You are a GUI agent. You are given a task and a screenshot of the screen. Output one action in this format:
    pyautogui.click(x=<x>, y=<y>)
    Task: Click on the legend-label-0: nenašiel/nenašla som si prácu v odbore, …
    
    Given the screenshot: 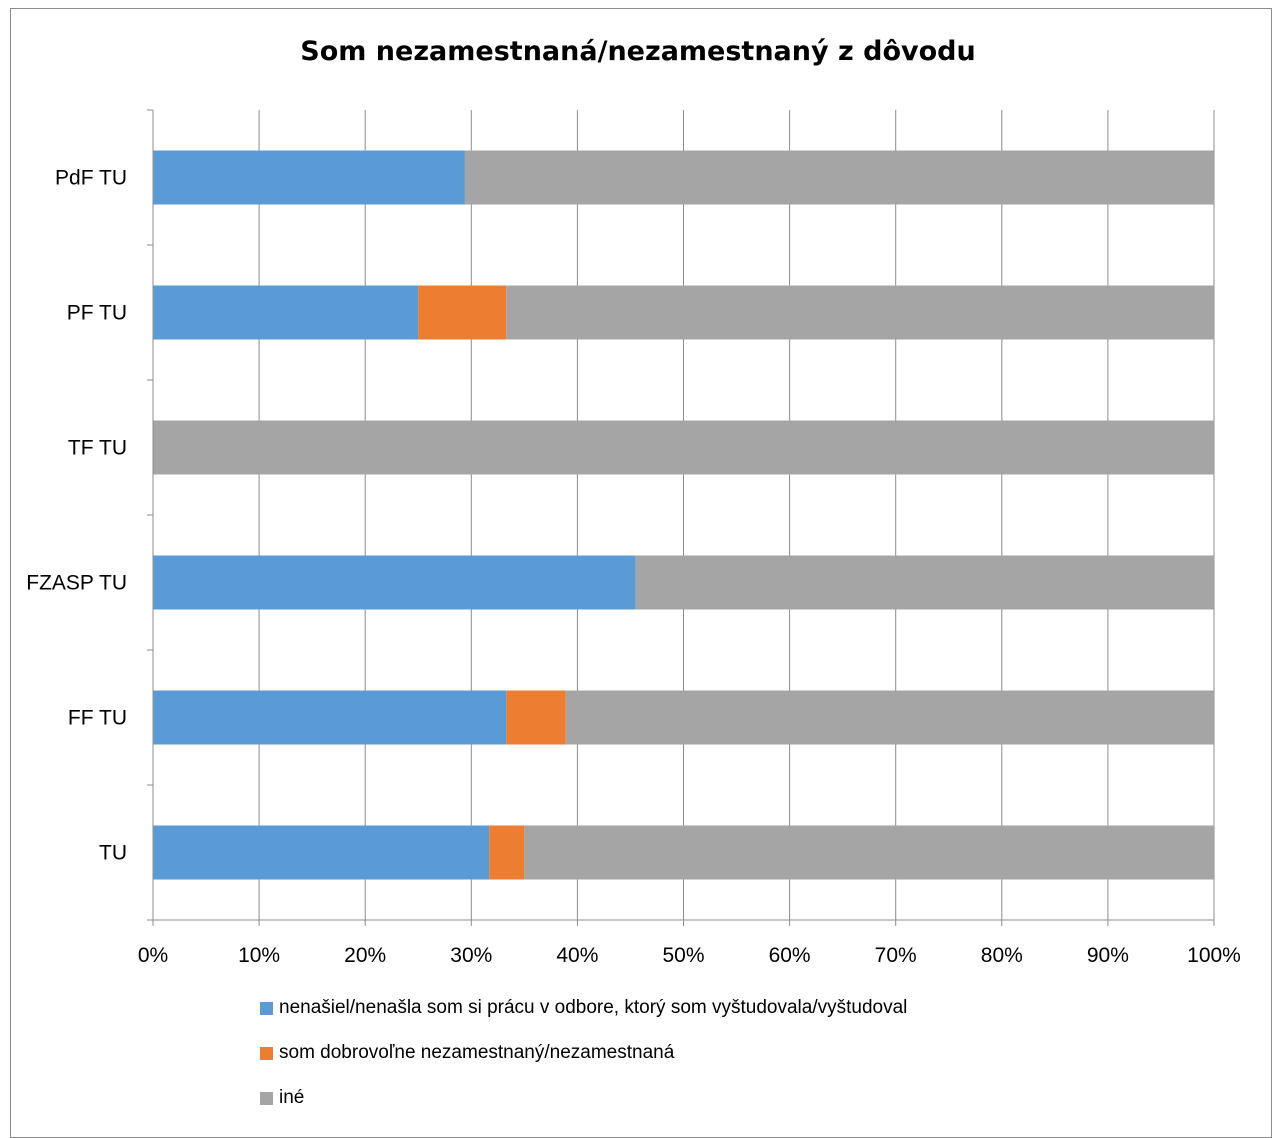 What is the action you would take?
    pyautogui.click(x=593, y=1007)
    